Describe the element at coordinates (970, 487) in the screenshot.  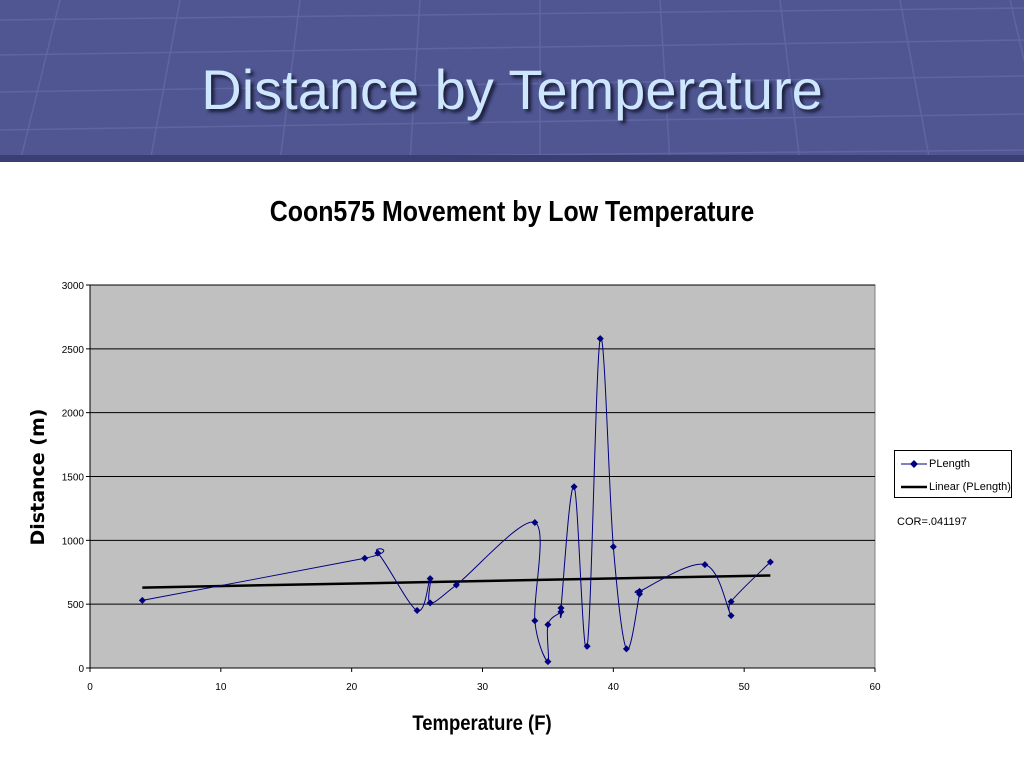
I see `legend-label-trendline: Linear (PLength)` at that location.